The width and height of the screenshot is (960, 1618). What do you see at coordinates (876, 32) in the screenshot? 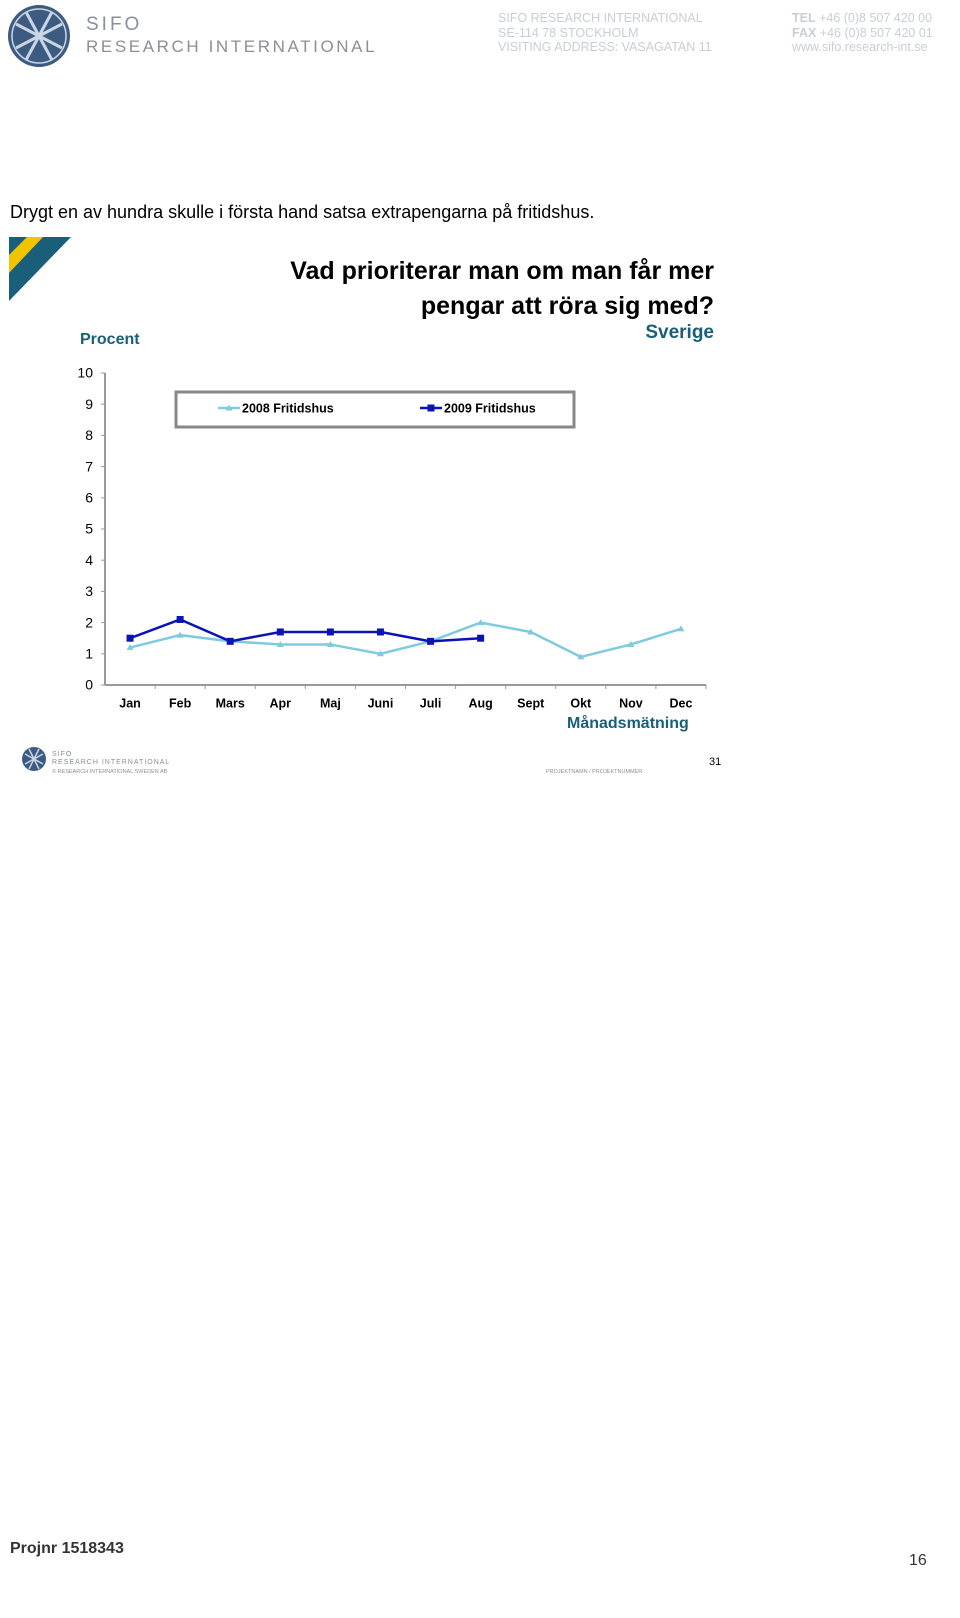
I see `contact-value: +46 (0)8 507 420 01` at bounding box center [876, 32].